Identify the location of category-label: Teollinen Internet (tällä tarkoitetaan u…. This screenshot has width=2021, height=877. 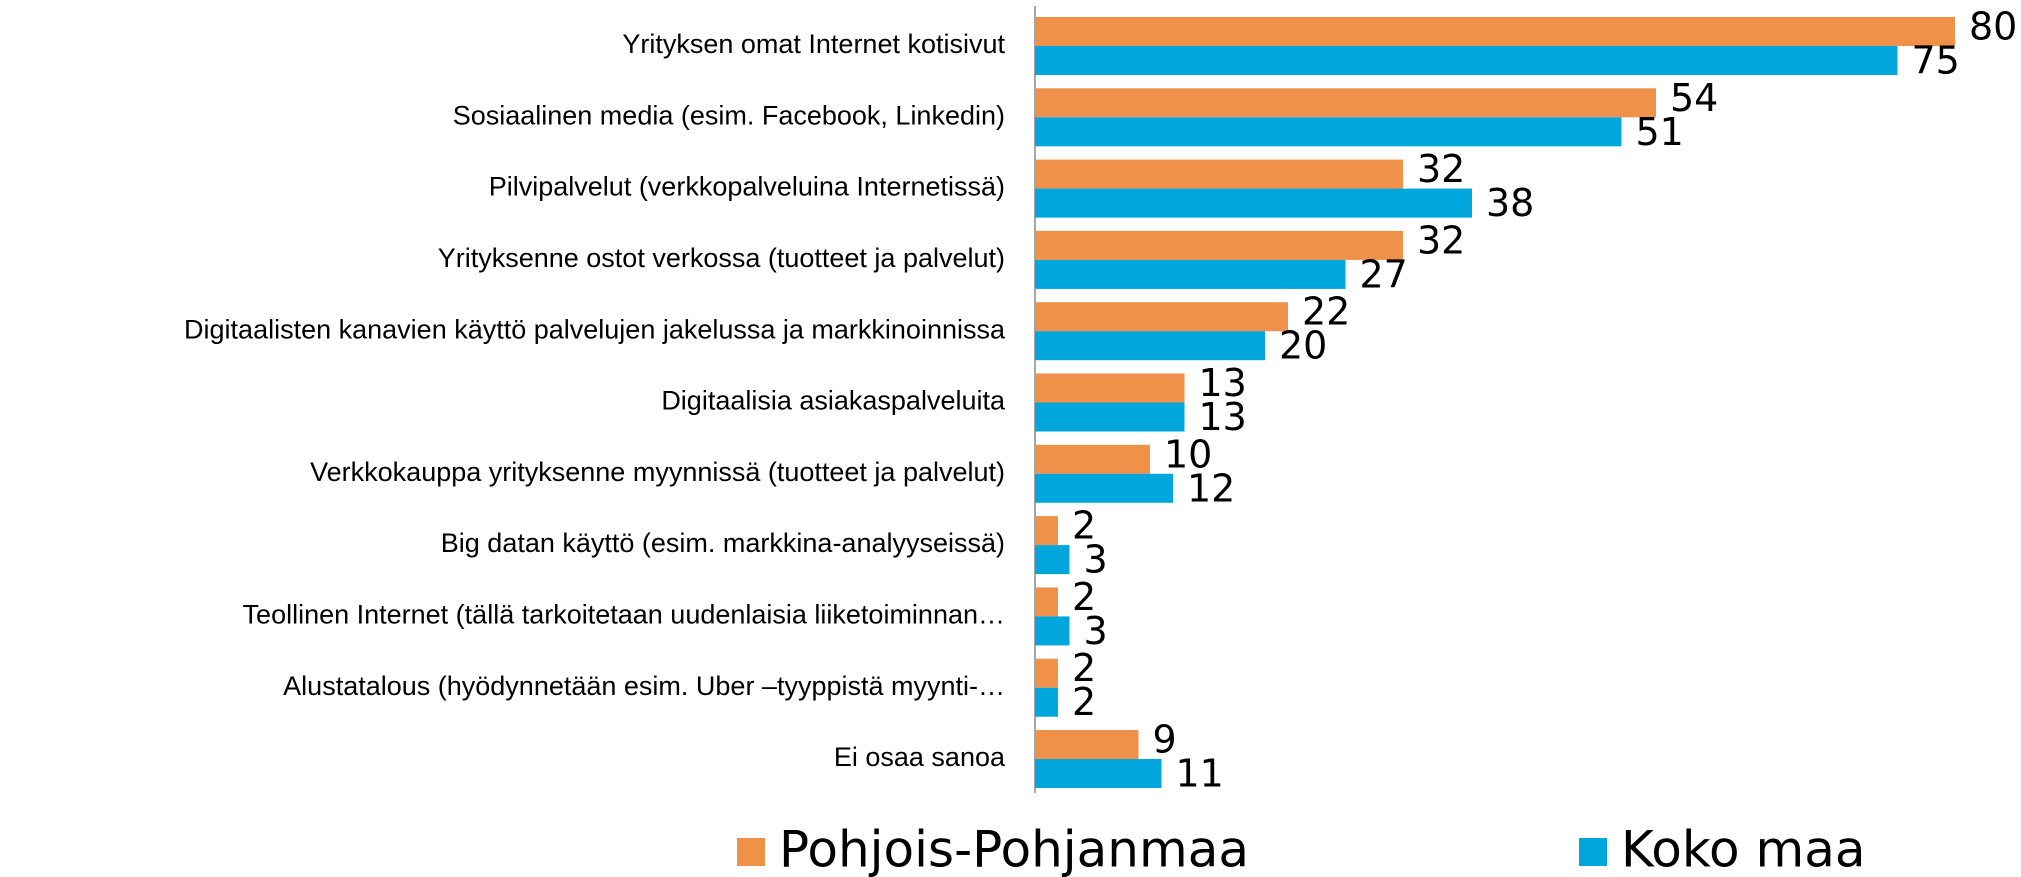
(624, 615).